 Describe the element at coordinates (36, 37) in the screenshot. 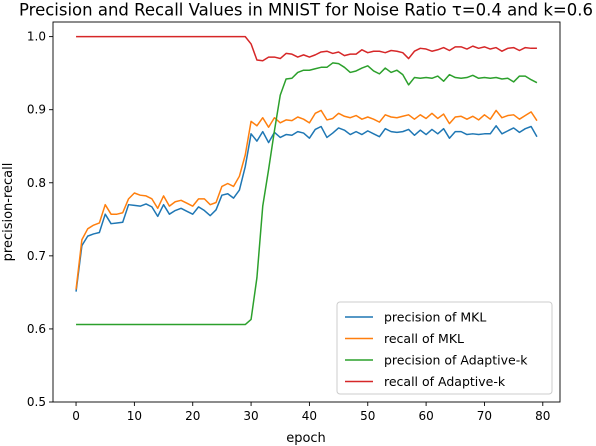

I see `y-tick-label: 1.0` at that location.